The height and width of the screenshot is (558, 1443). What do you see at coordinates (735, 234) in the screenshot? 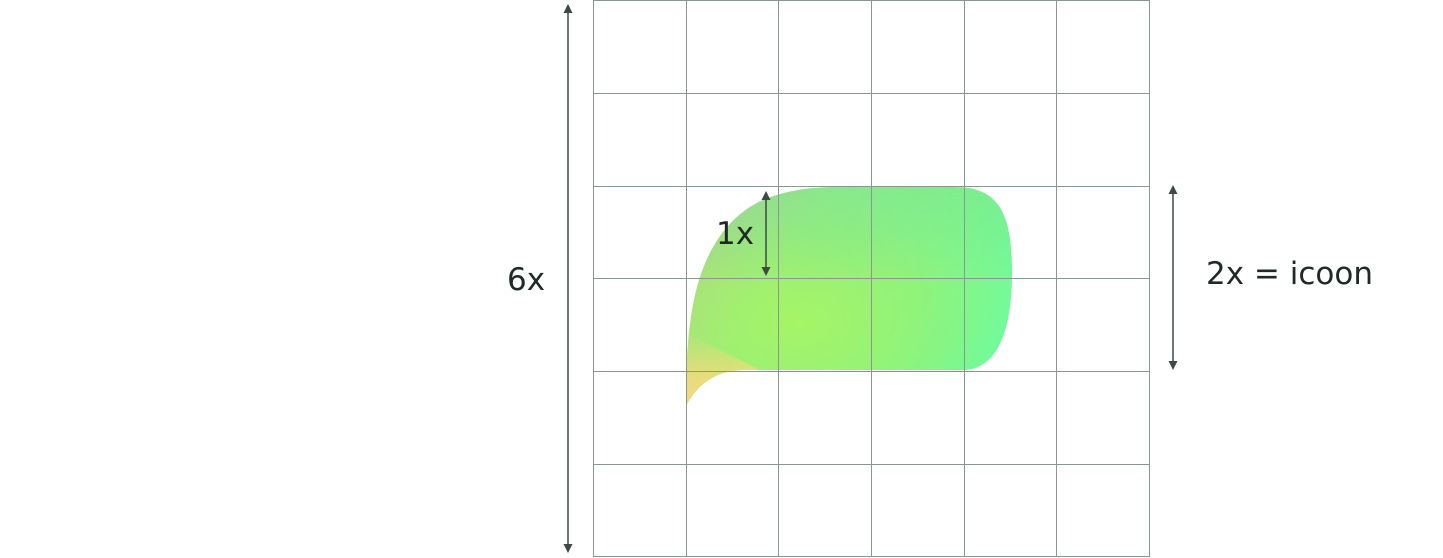
I see `label-1x: 1x` at bounding box center [735, 234].